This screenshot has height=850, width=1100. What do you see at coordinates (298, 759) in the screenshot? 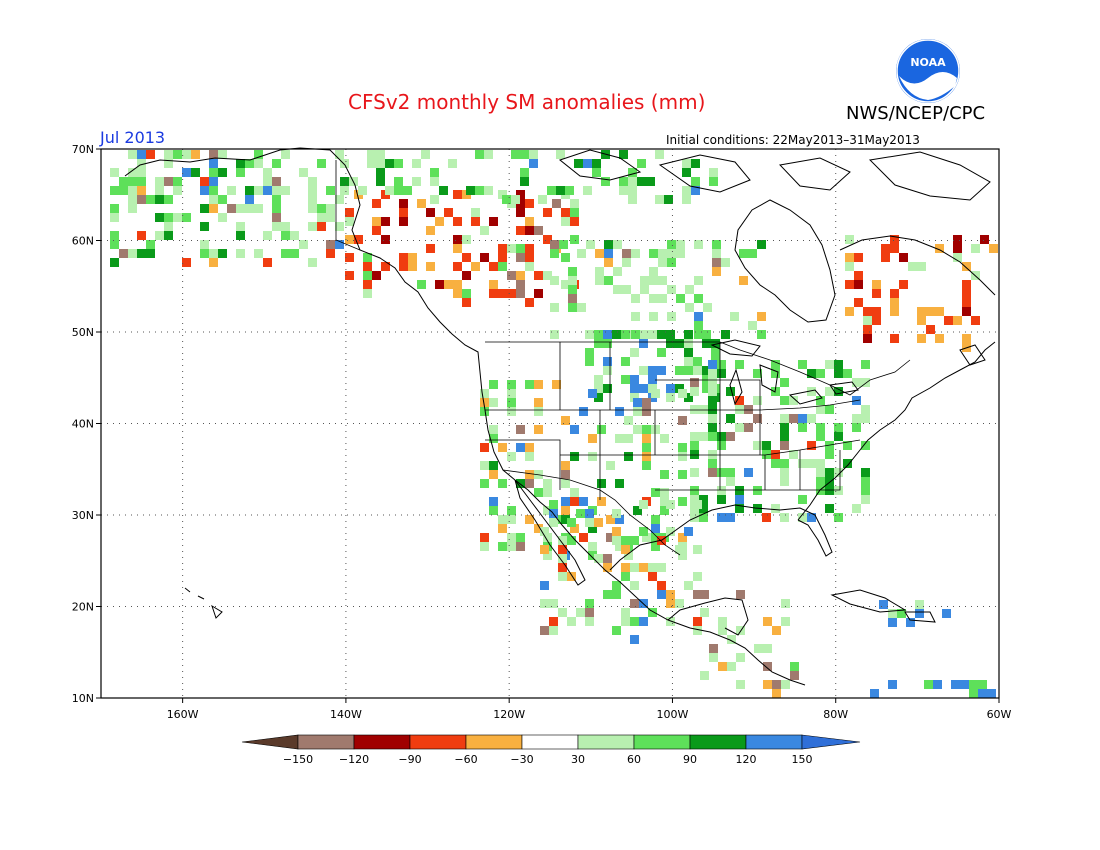
I see `legend-tick-label: −150` at bounding box center [298, 759].